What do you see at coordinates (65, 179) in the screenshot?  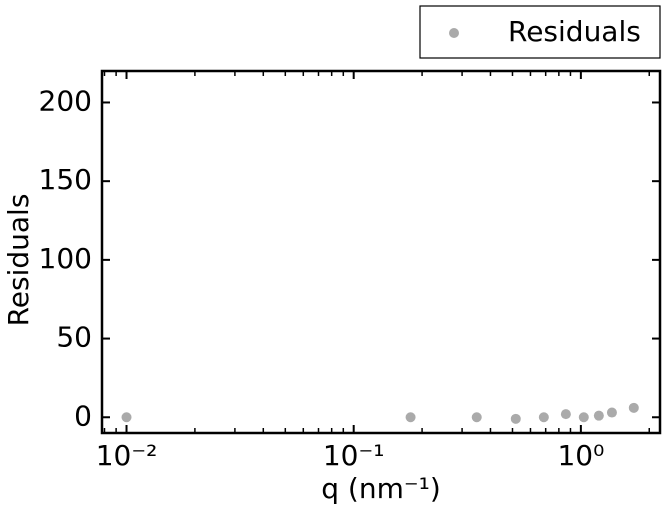 I see `y-tick-label: 150` at bounding box center [65, 179].